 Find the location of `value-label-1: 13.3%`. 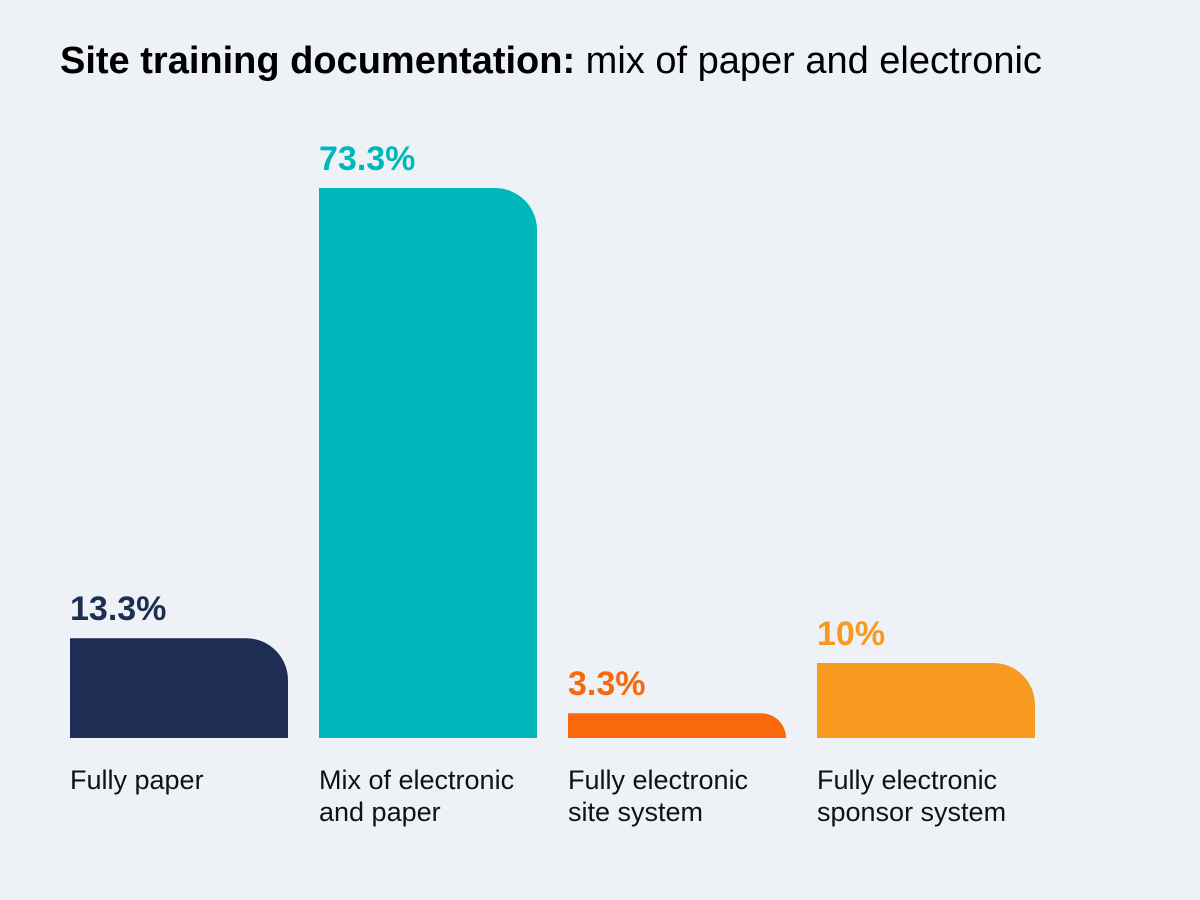

value-label-1: 13.3% is located at coordinates (118, 609).